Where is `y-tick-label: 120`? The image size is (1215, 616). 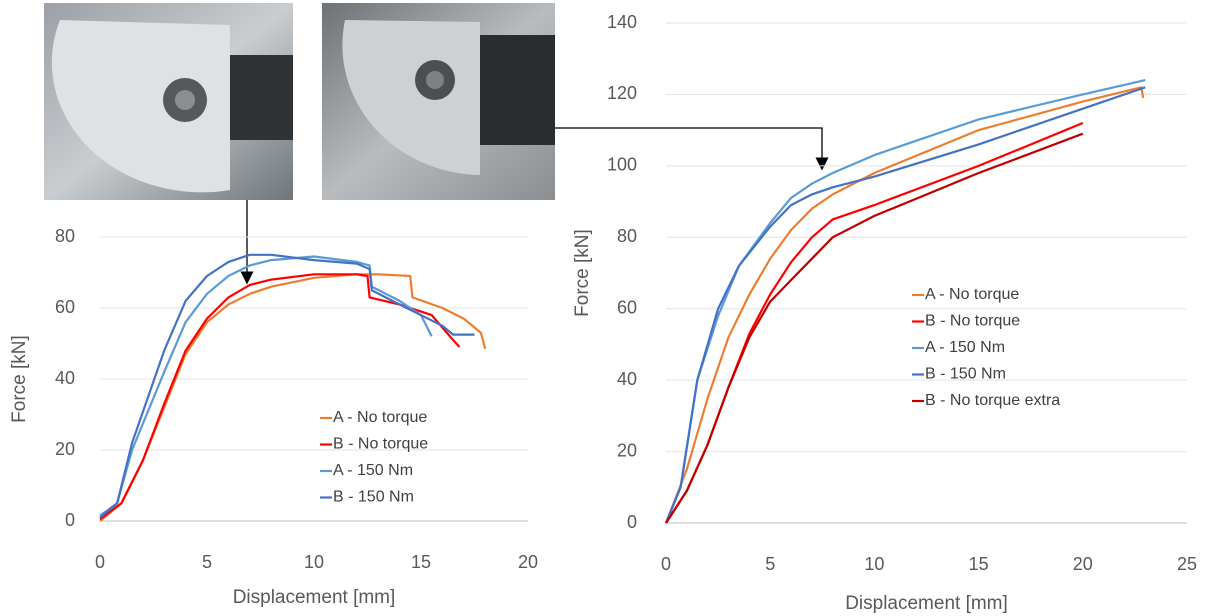
y-tick-label: 120 is located at coordinates (622, 93).